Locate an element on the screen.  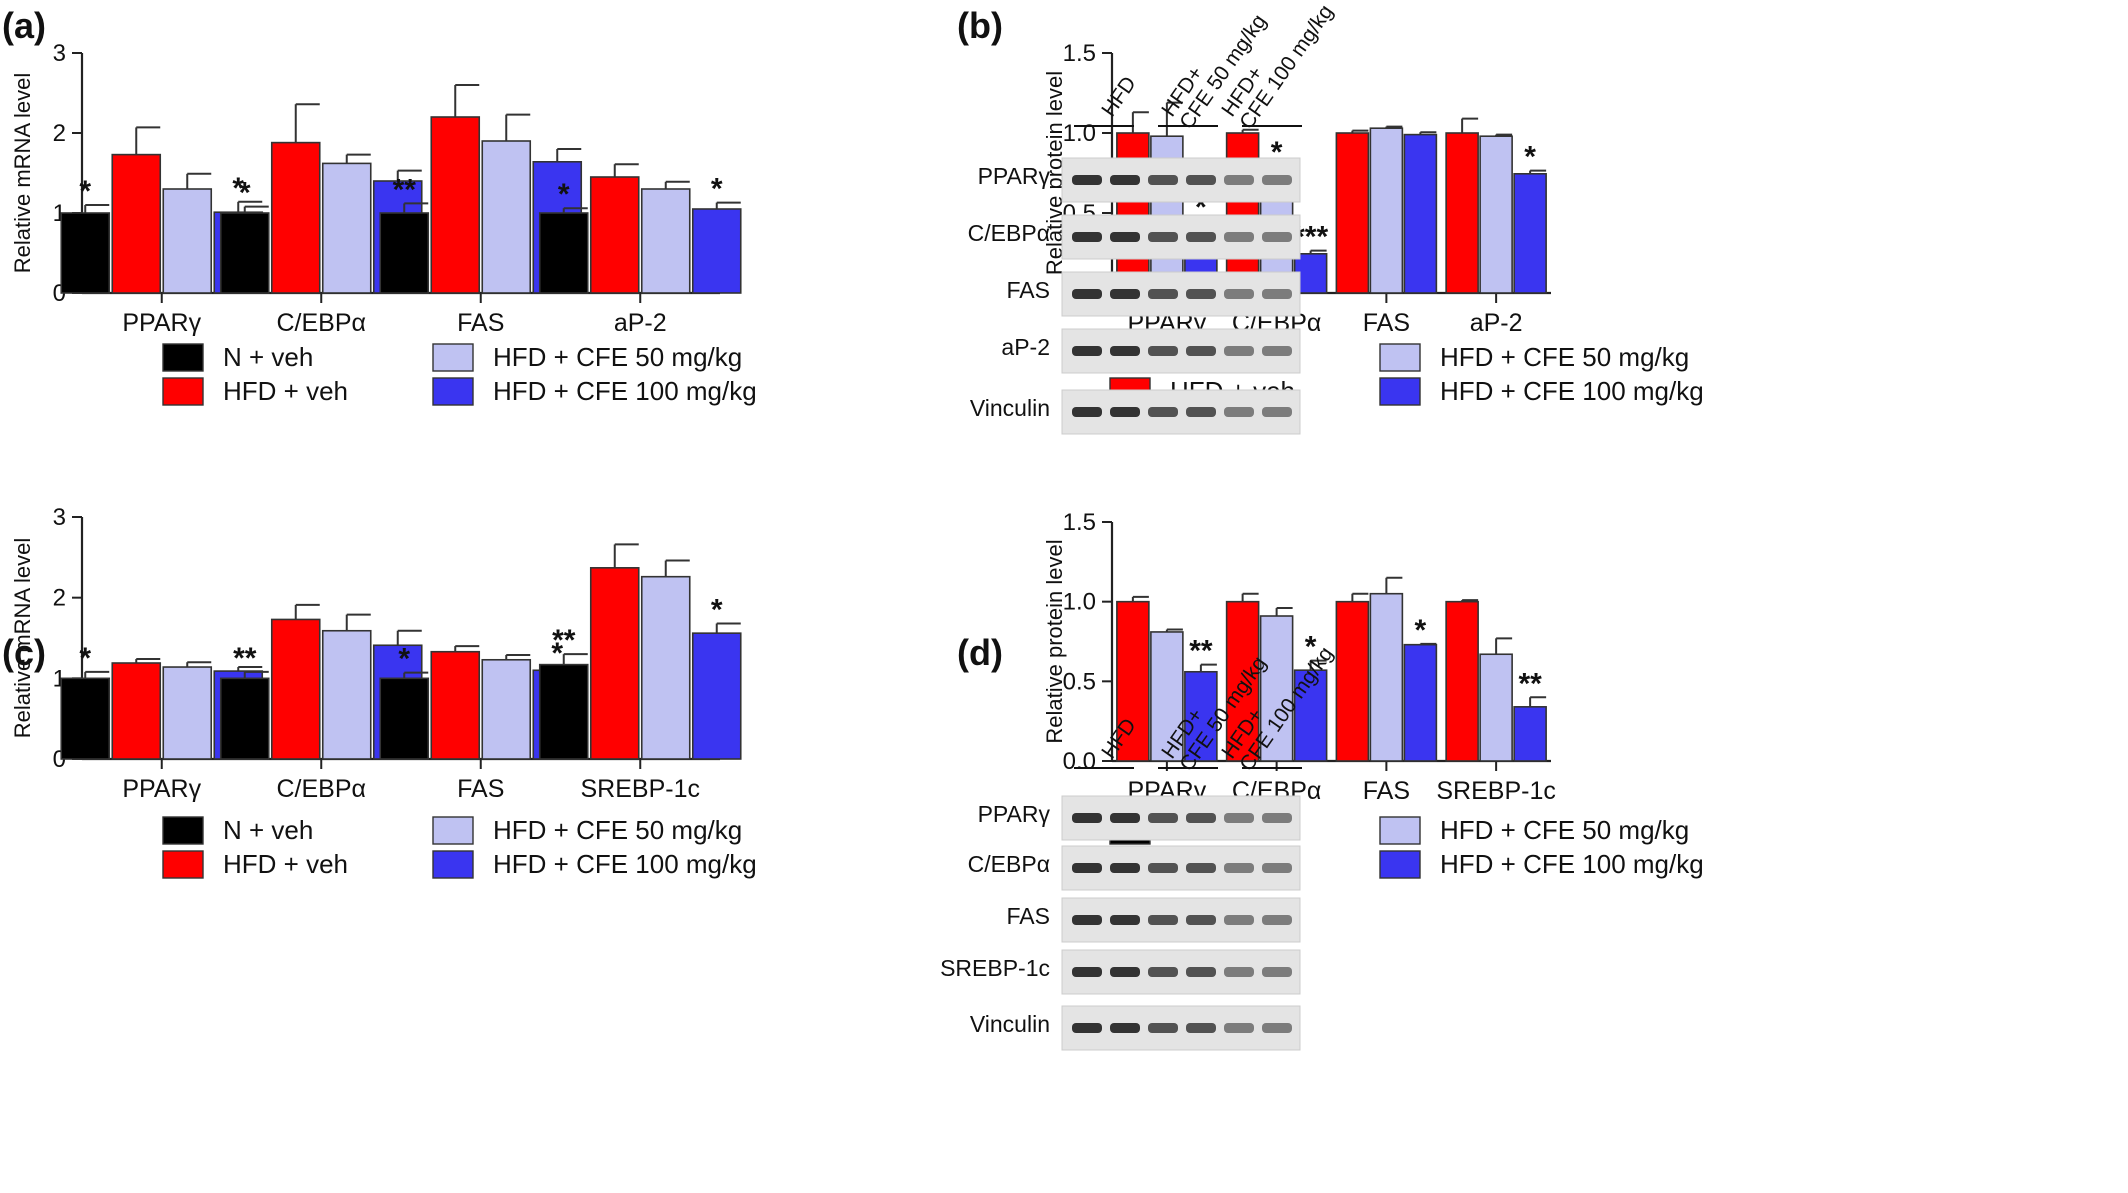
blot-label: SREBP-1c is located at coordinates (995, 968).